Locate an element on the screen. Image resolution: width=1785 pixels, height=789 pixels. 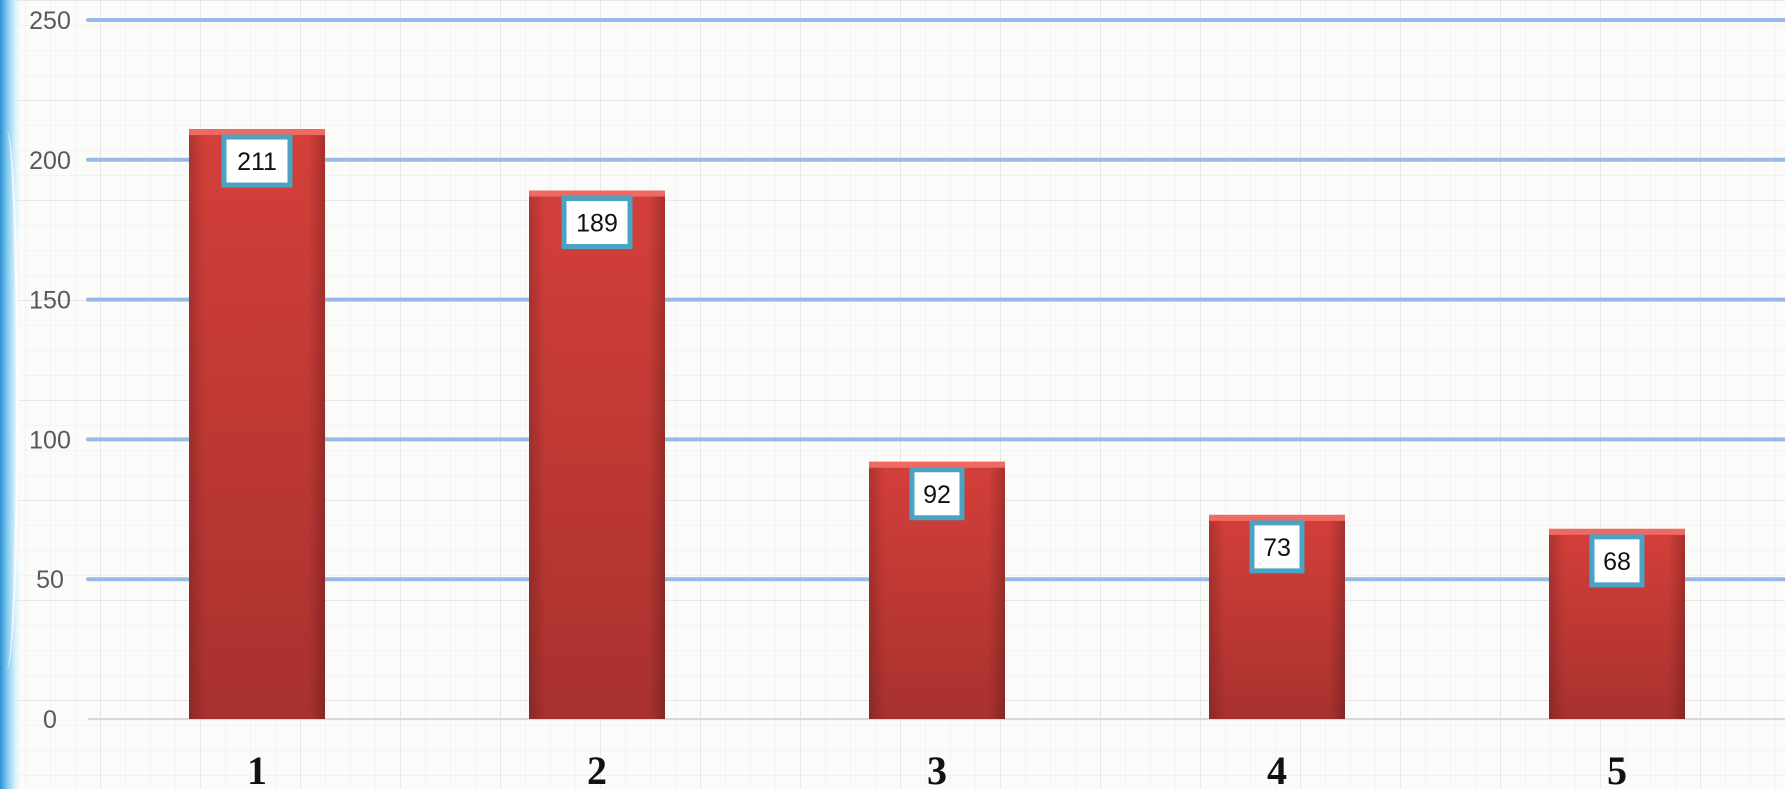
y-tick-label: 200 is located at coordinates (50, 161).